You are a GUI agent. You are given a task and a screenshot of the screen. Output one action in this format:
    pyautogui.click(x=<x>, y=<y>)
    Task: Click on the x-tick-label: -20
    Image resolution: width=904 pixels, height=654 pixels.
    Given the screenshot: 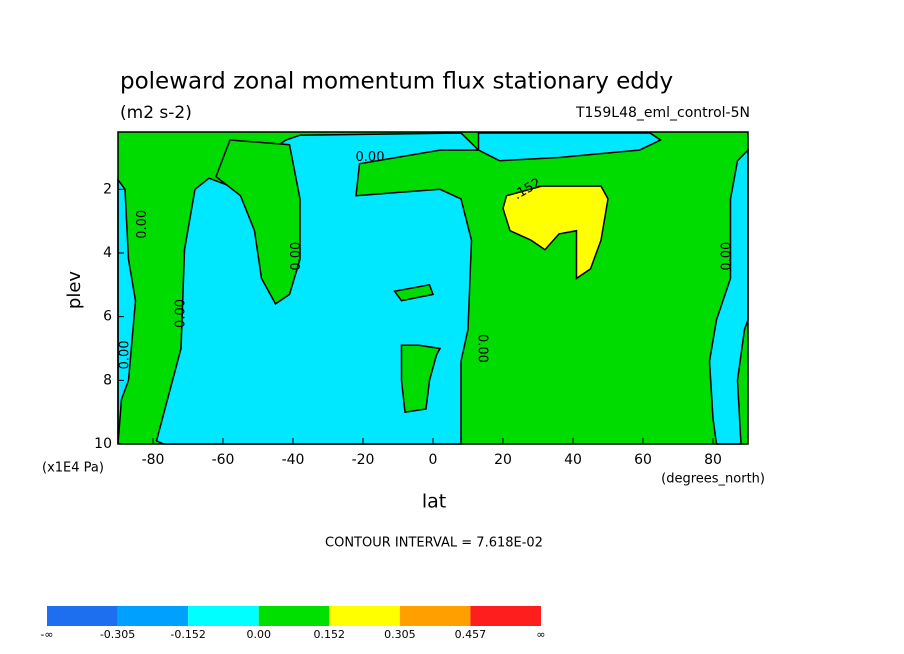 What is the action you would take?
    pyautogui.click(x=363, y=460)
    